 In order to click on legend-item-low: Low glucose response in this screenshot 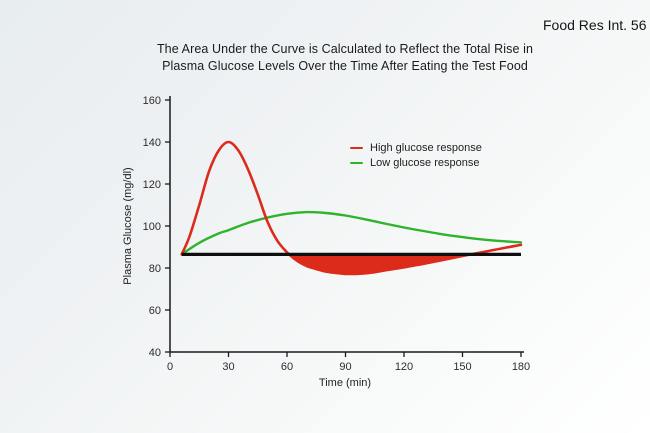, I will do `click(416, 163)`.